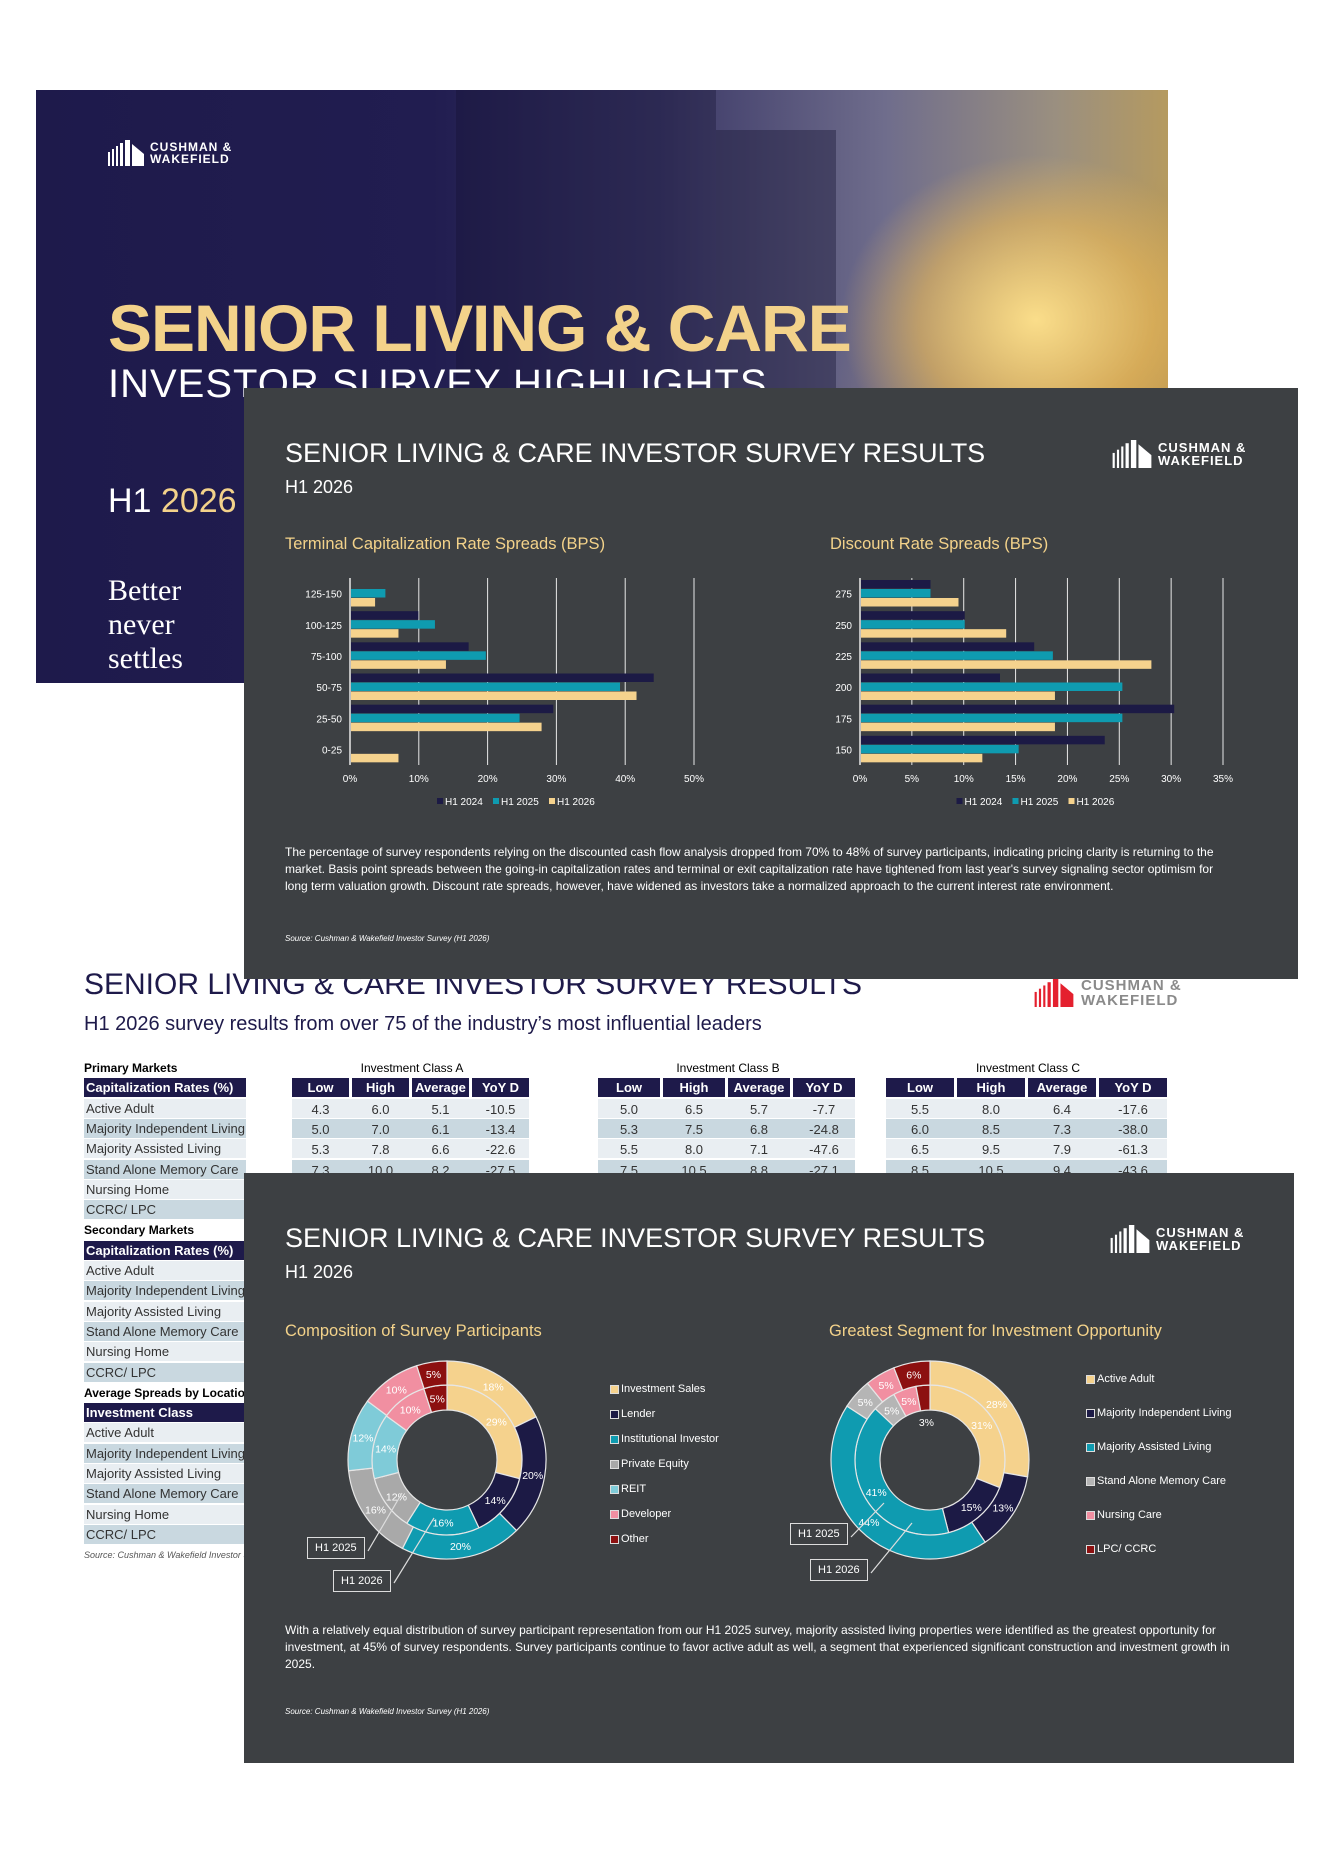 The width and height of the screenshot is (1324, 1873). I want to click on table-cell: 4.3, so click(320, 1109).